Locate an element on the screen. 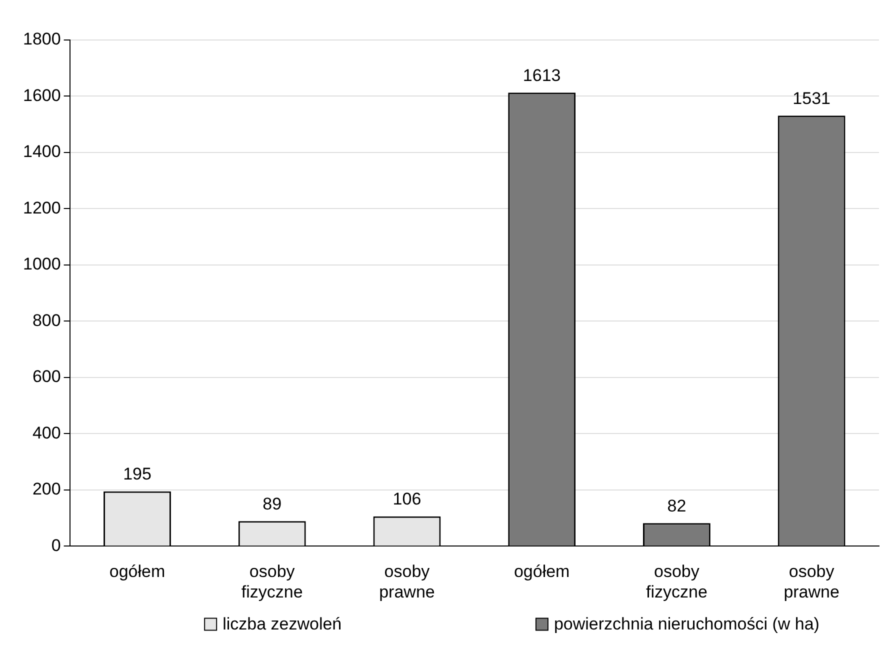 Image resolution: width=887 pixels, height=653 pixels. data-label: 82 is located at coordinates (676, 506).